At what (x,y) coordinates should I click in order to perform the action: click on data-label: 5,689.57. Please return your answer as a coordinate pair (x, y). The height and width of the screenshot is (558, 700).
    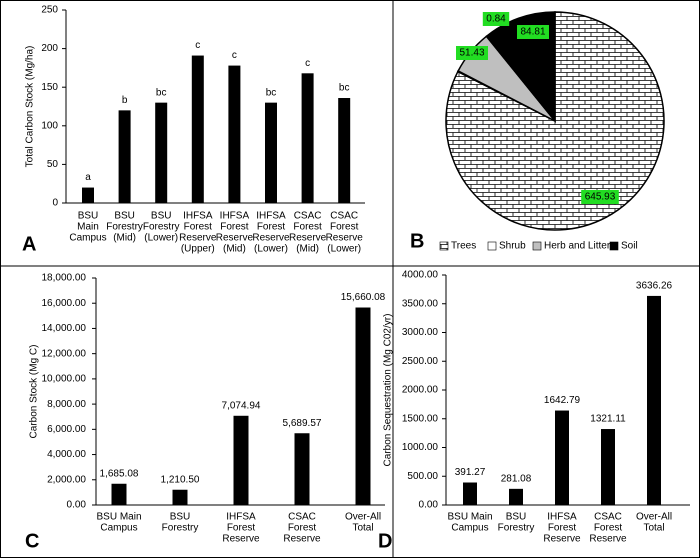
    Looking at the image, I should click on (302, 423).